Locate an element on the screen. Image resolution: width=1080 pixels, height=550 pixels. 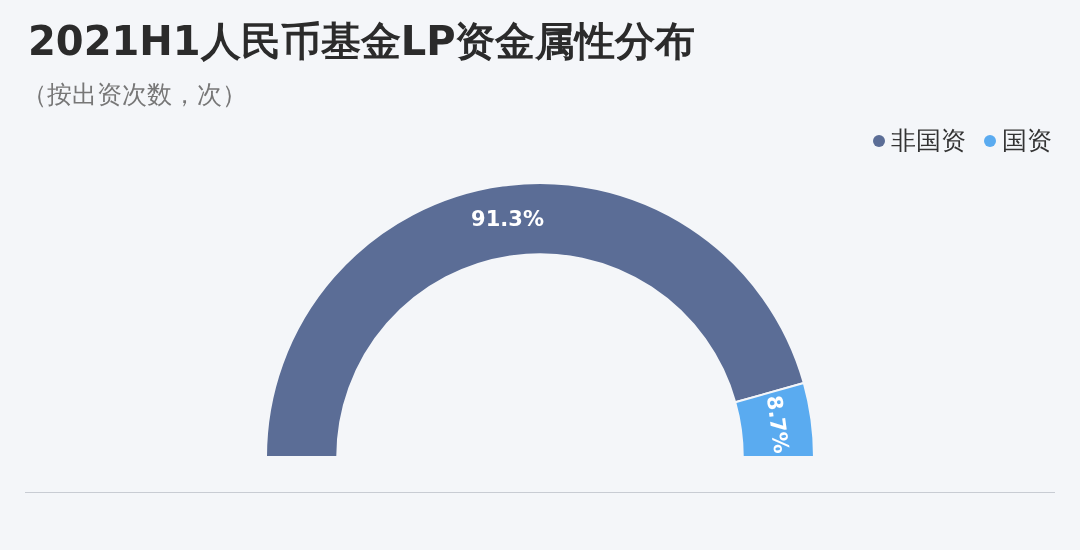
data-label: 91.3% is located at coordinates (507, 219).